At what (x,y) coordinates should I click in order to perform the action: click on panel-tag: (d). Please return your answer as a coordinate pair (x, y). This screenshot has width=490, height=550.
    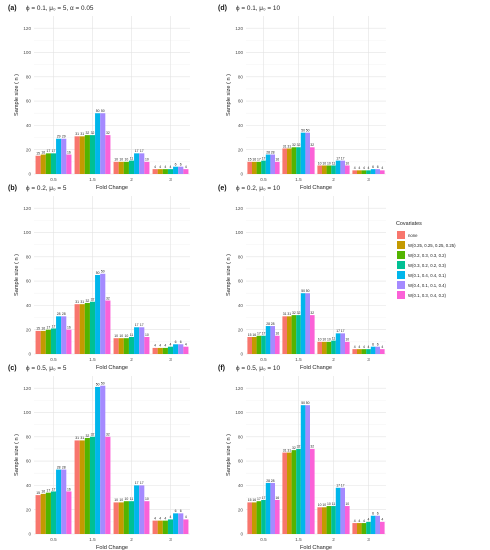
    Looking at the image, I should click on (222, 8).